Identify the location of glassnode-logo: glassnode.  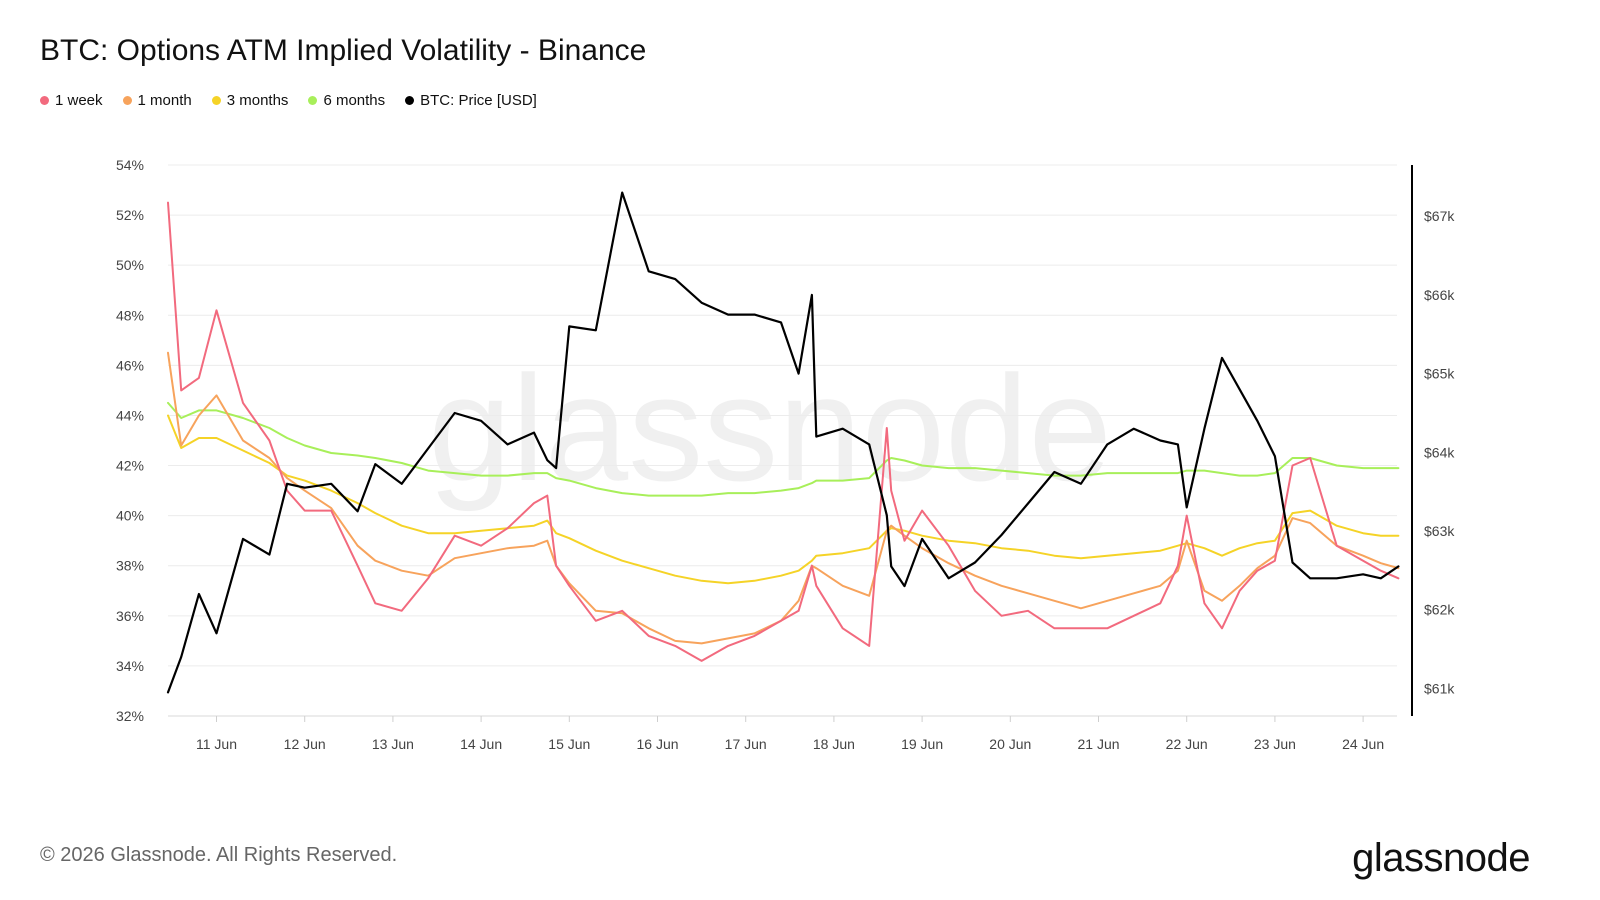
(1441, 858).